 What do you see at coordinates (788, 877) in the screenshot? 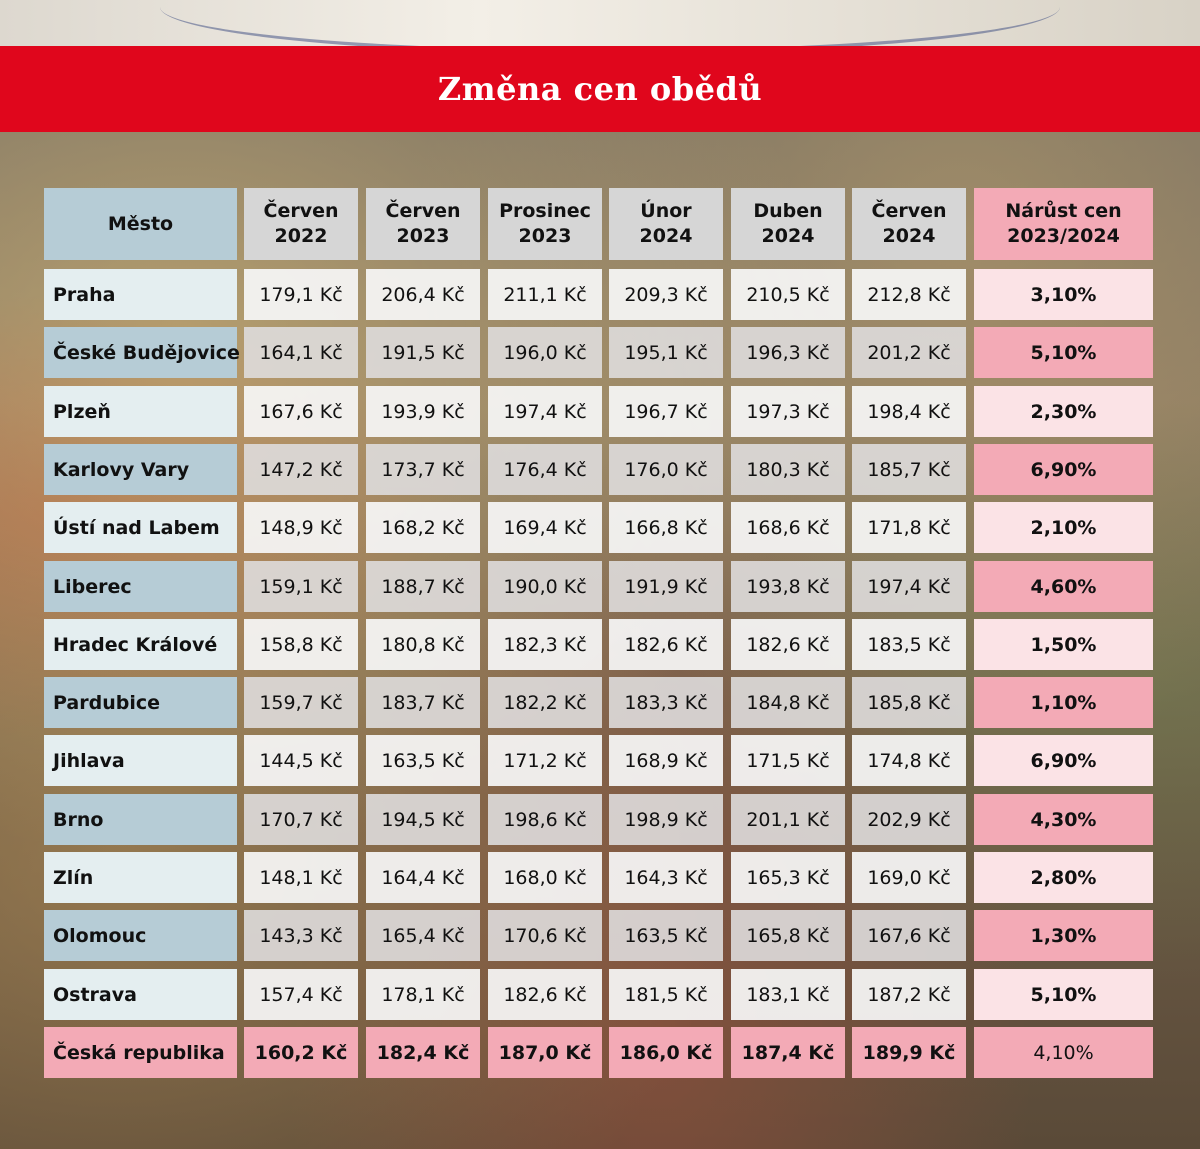
I see `price-cell: 165,3 Kč` at bounding box center [788, 877].